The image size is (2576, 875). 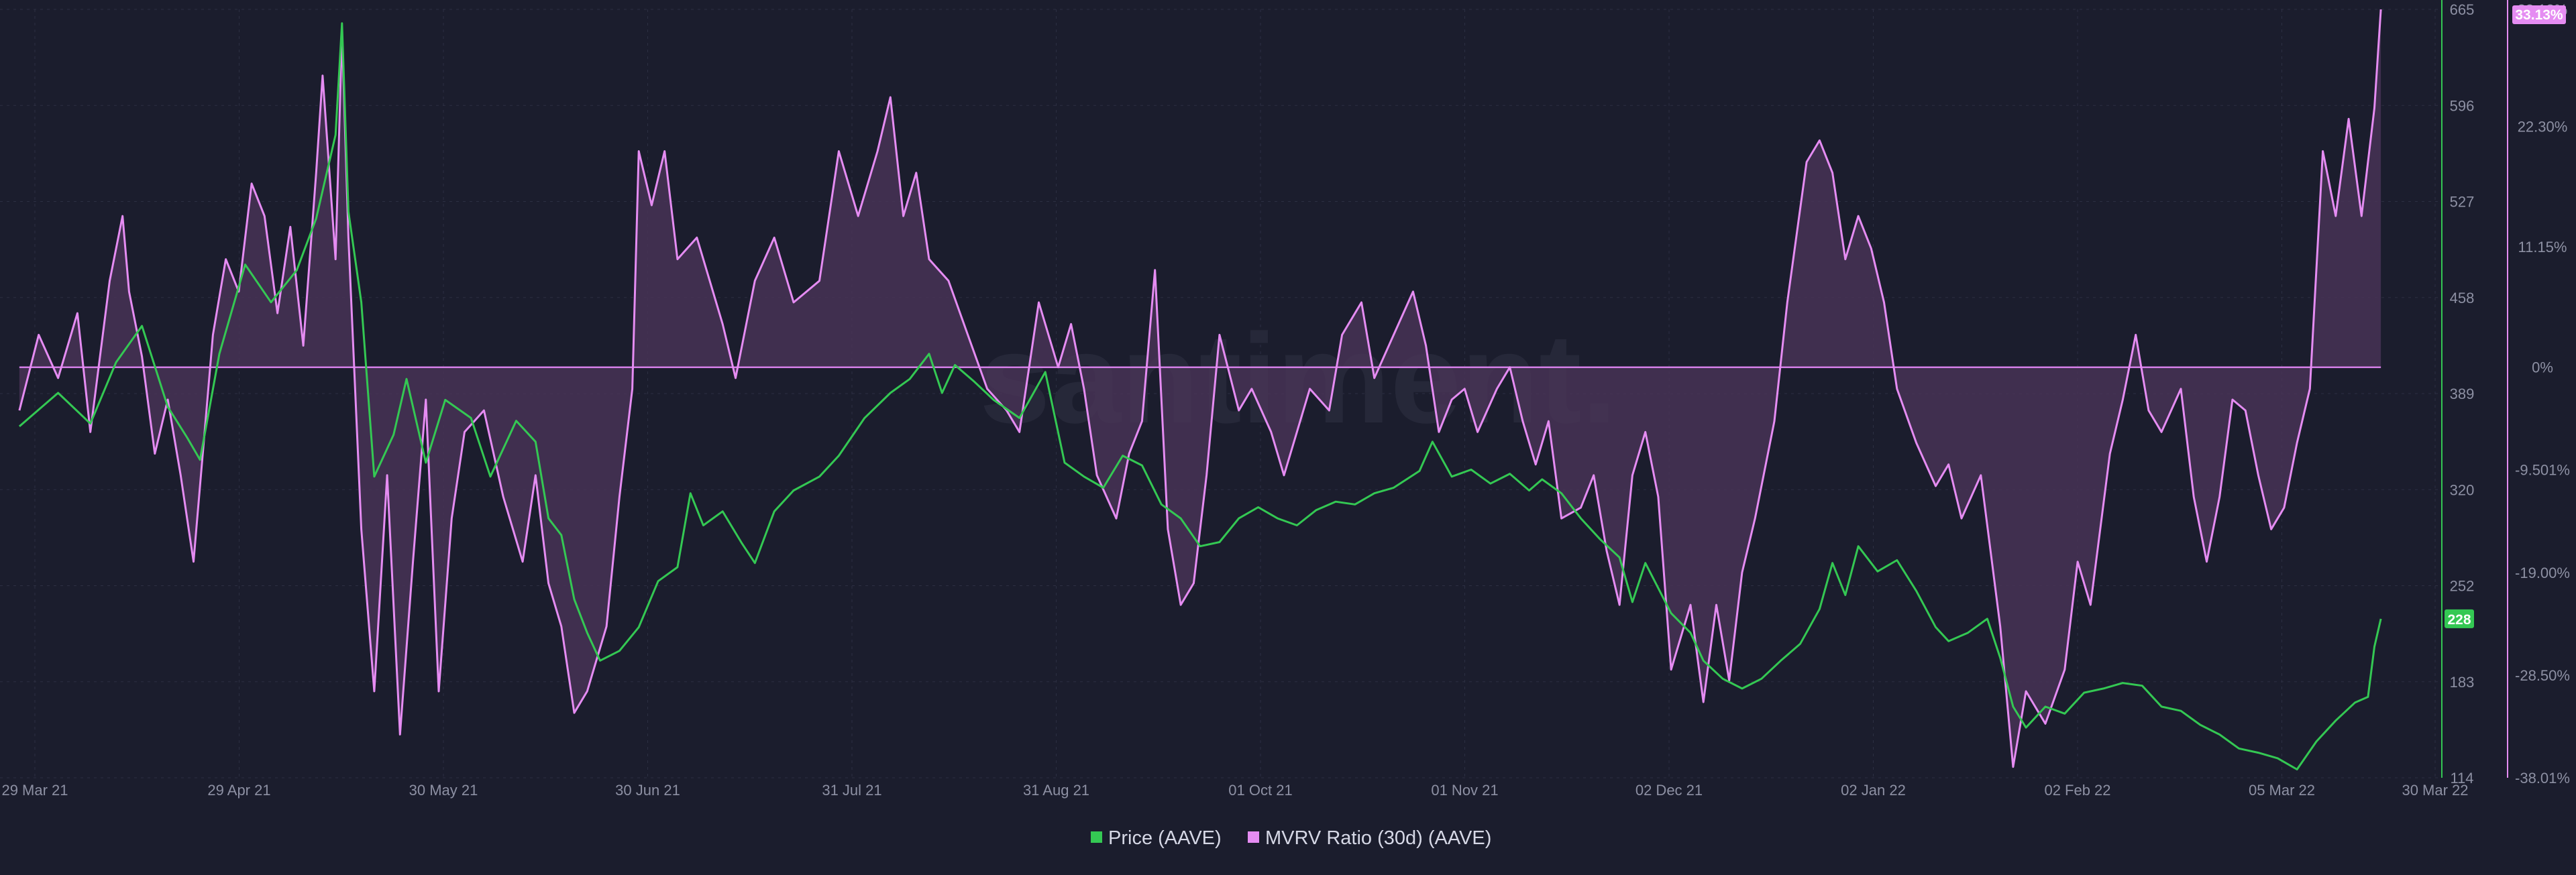 What do you see at coordinates (2435, 790) in the screenshot?
I see `x-tick-label: 30 Mar 22` at bounding box center [2435, 790].